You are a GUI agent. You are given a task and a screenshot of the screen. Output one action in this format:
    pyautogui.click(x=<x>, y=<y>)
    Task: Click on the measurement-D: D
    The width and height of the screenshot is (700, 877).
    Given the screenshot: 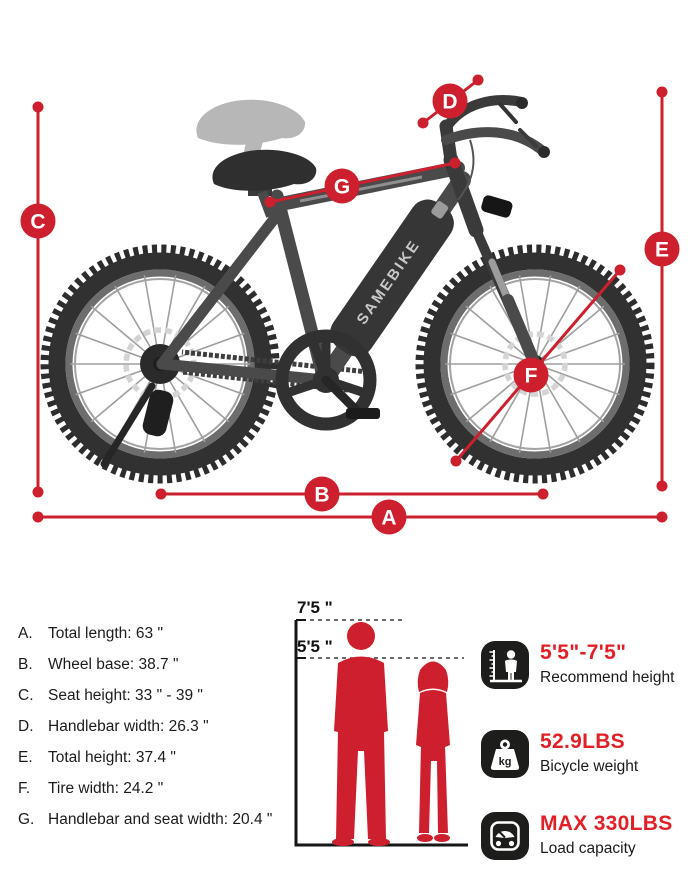 What is the action you would take?
    pyautogui.click(x=450, y=101)
    